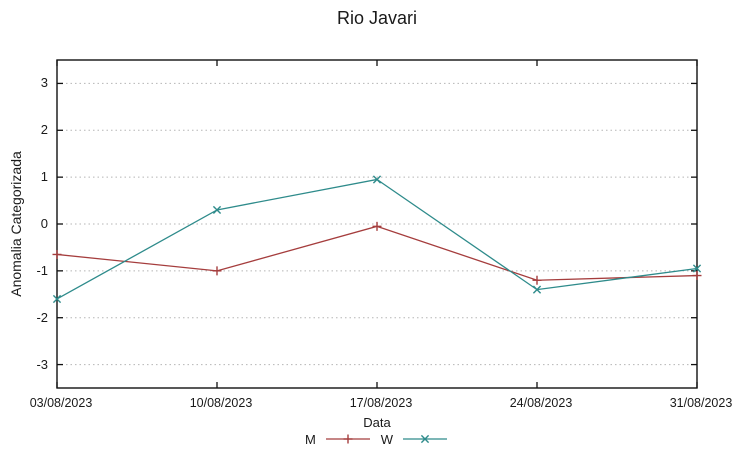 This screenshot has width=752, height=458. I want to click on legend-entry-M: M, so click(338, 439).